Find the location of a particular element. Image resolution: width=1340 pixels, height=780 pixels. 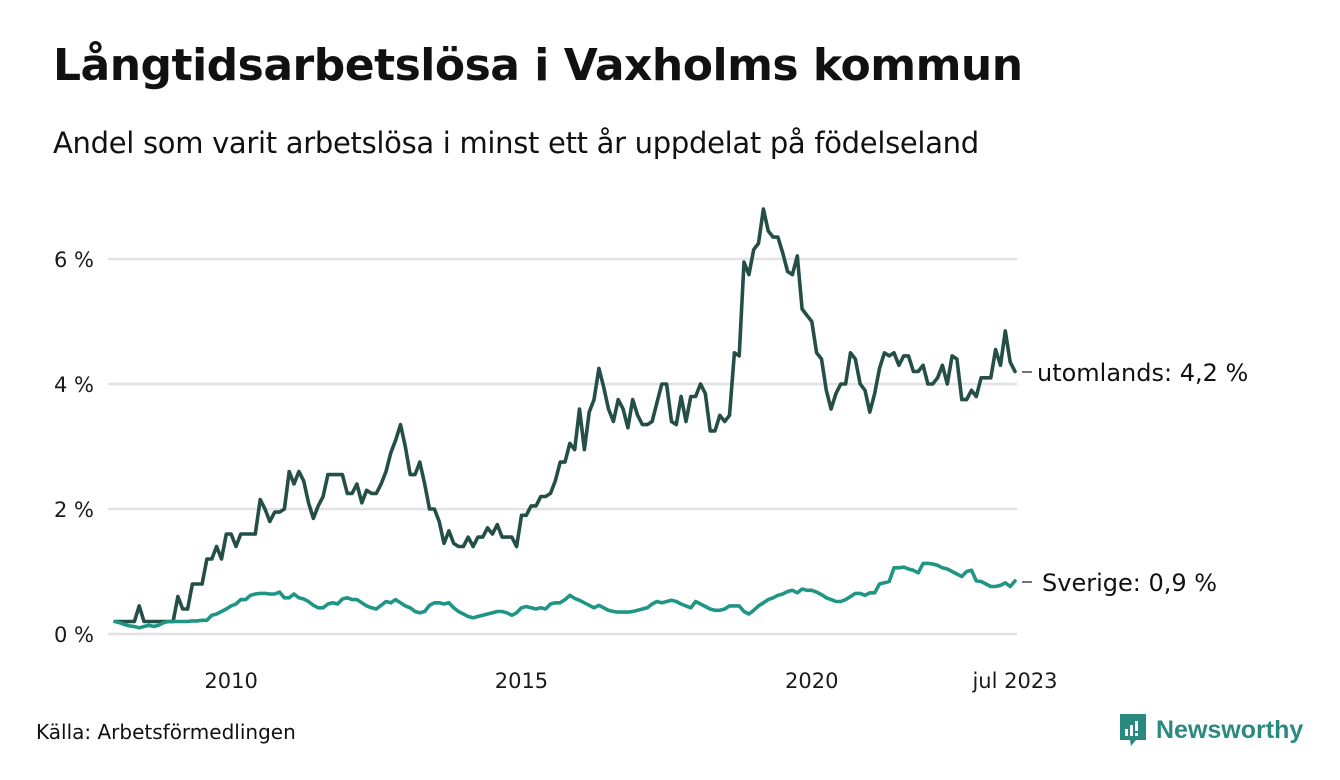

x-tick-label: jul 2023 is located at coordinates (1014, 681).